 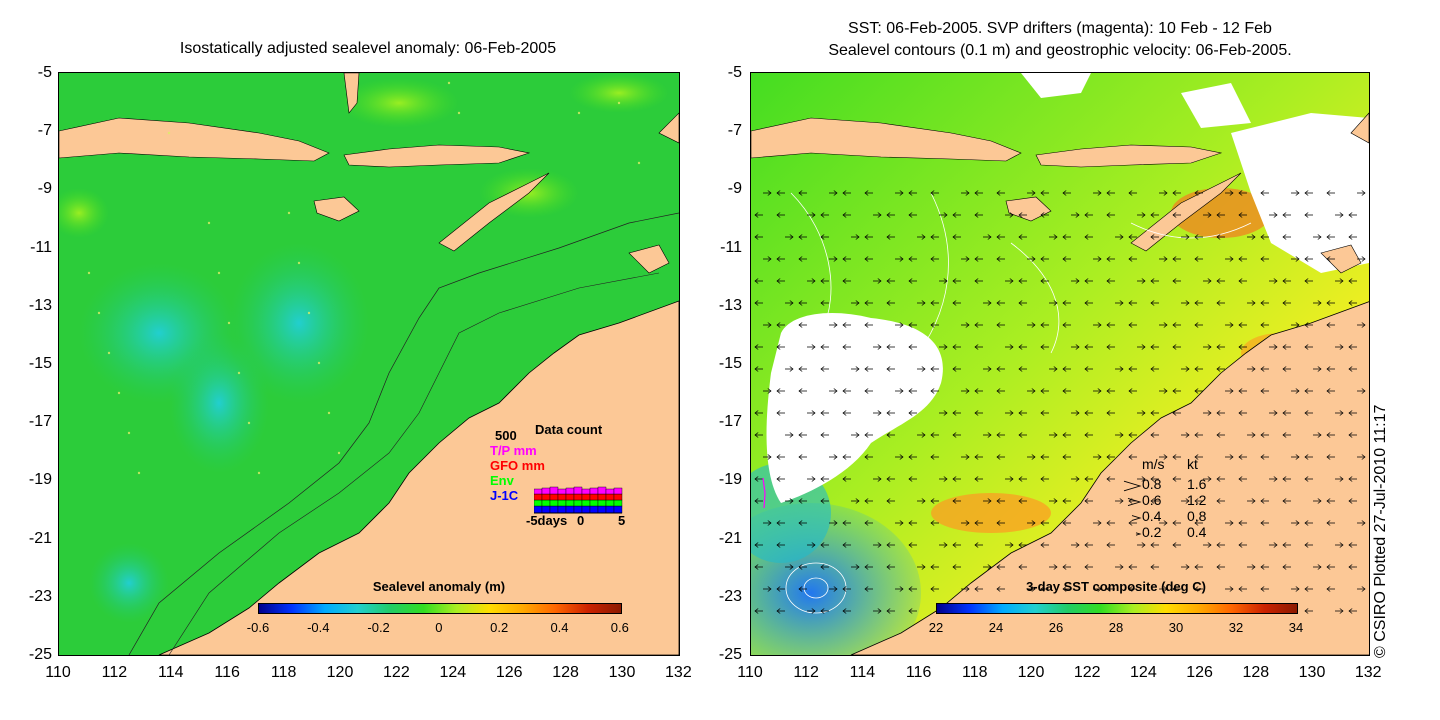 I want to click on speed-legend-ms: 0.8, so click(x=1152, y=484).